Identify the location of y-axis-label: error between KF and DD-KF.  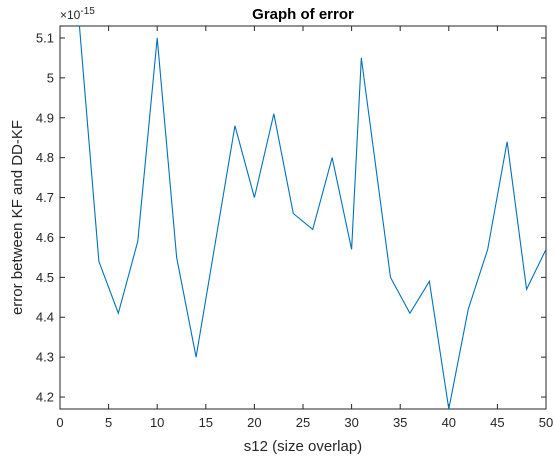
(17, 217).